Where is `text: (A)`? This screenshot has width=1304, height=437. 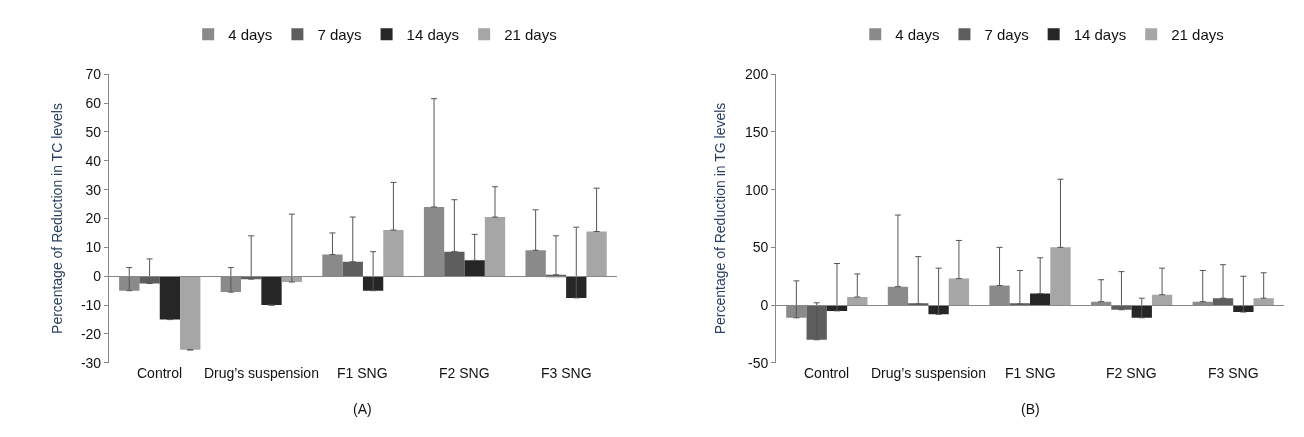
text: (A) is located at coordinates (362, 409).